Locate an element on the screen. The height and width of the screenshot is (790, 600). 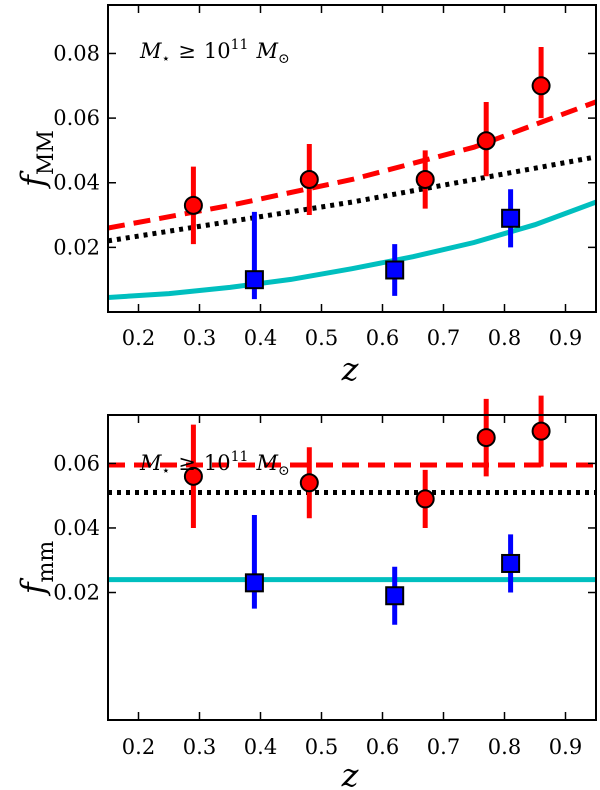
y-axis-label-sub: mm is located at coordinates (46, 562).